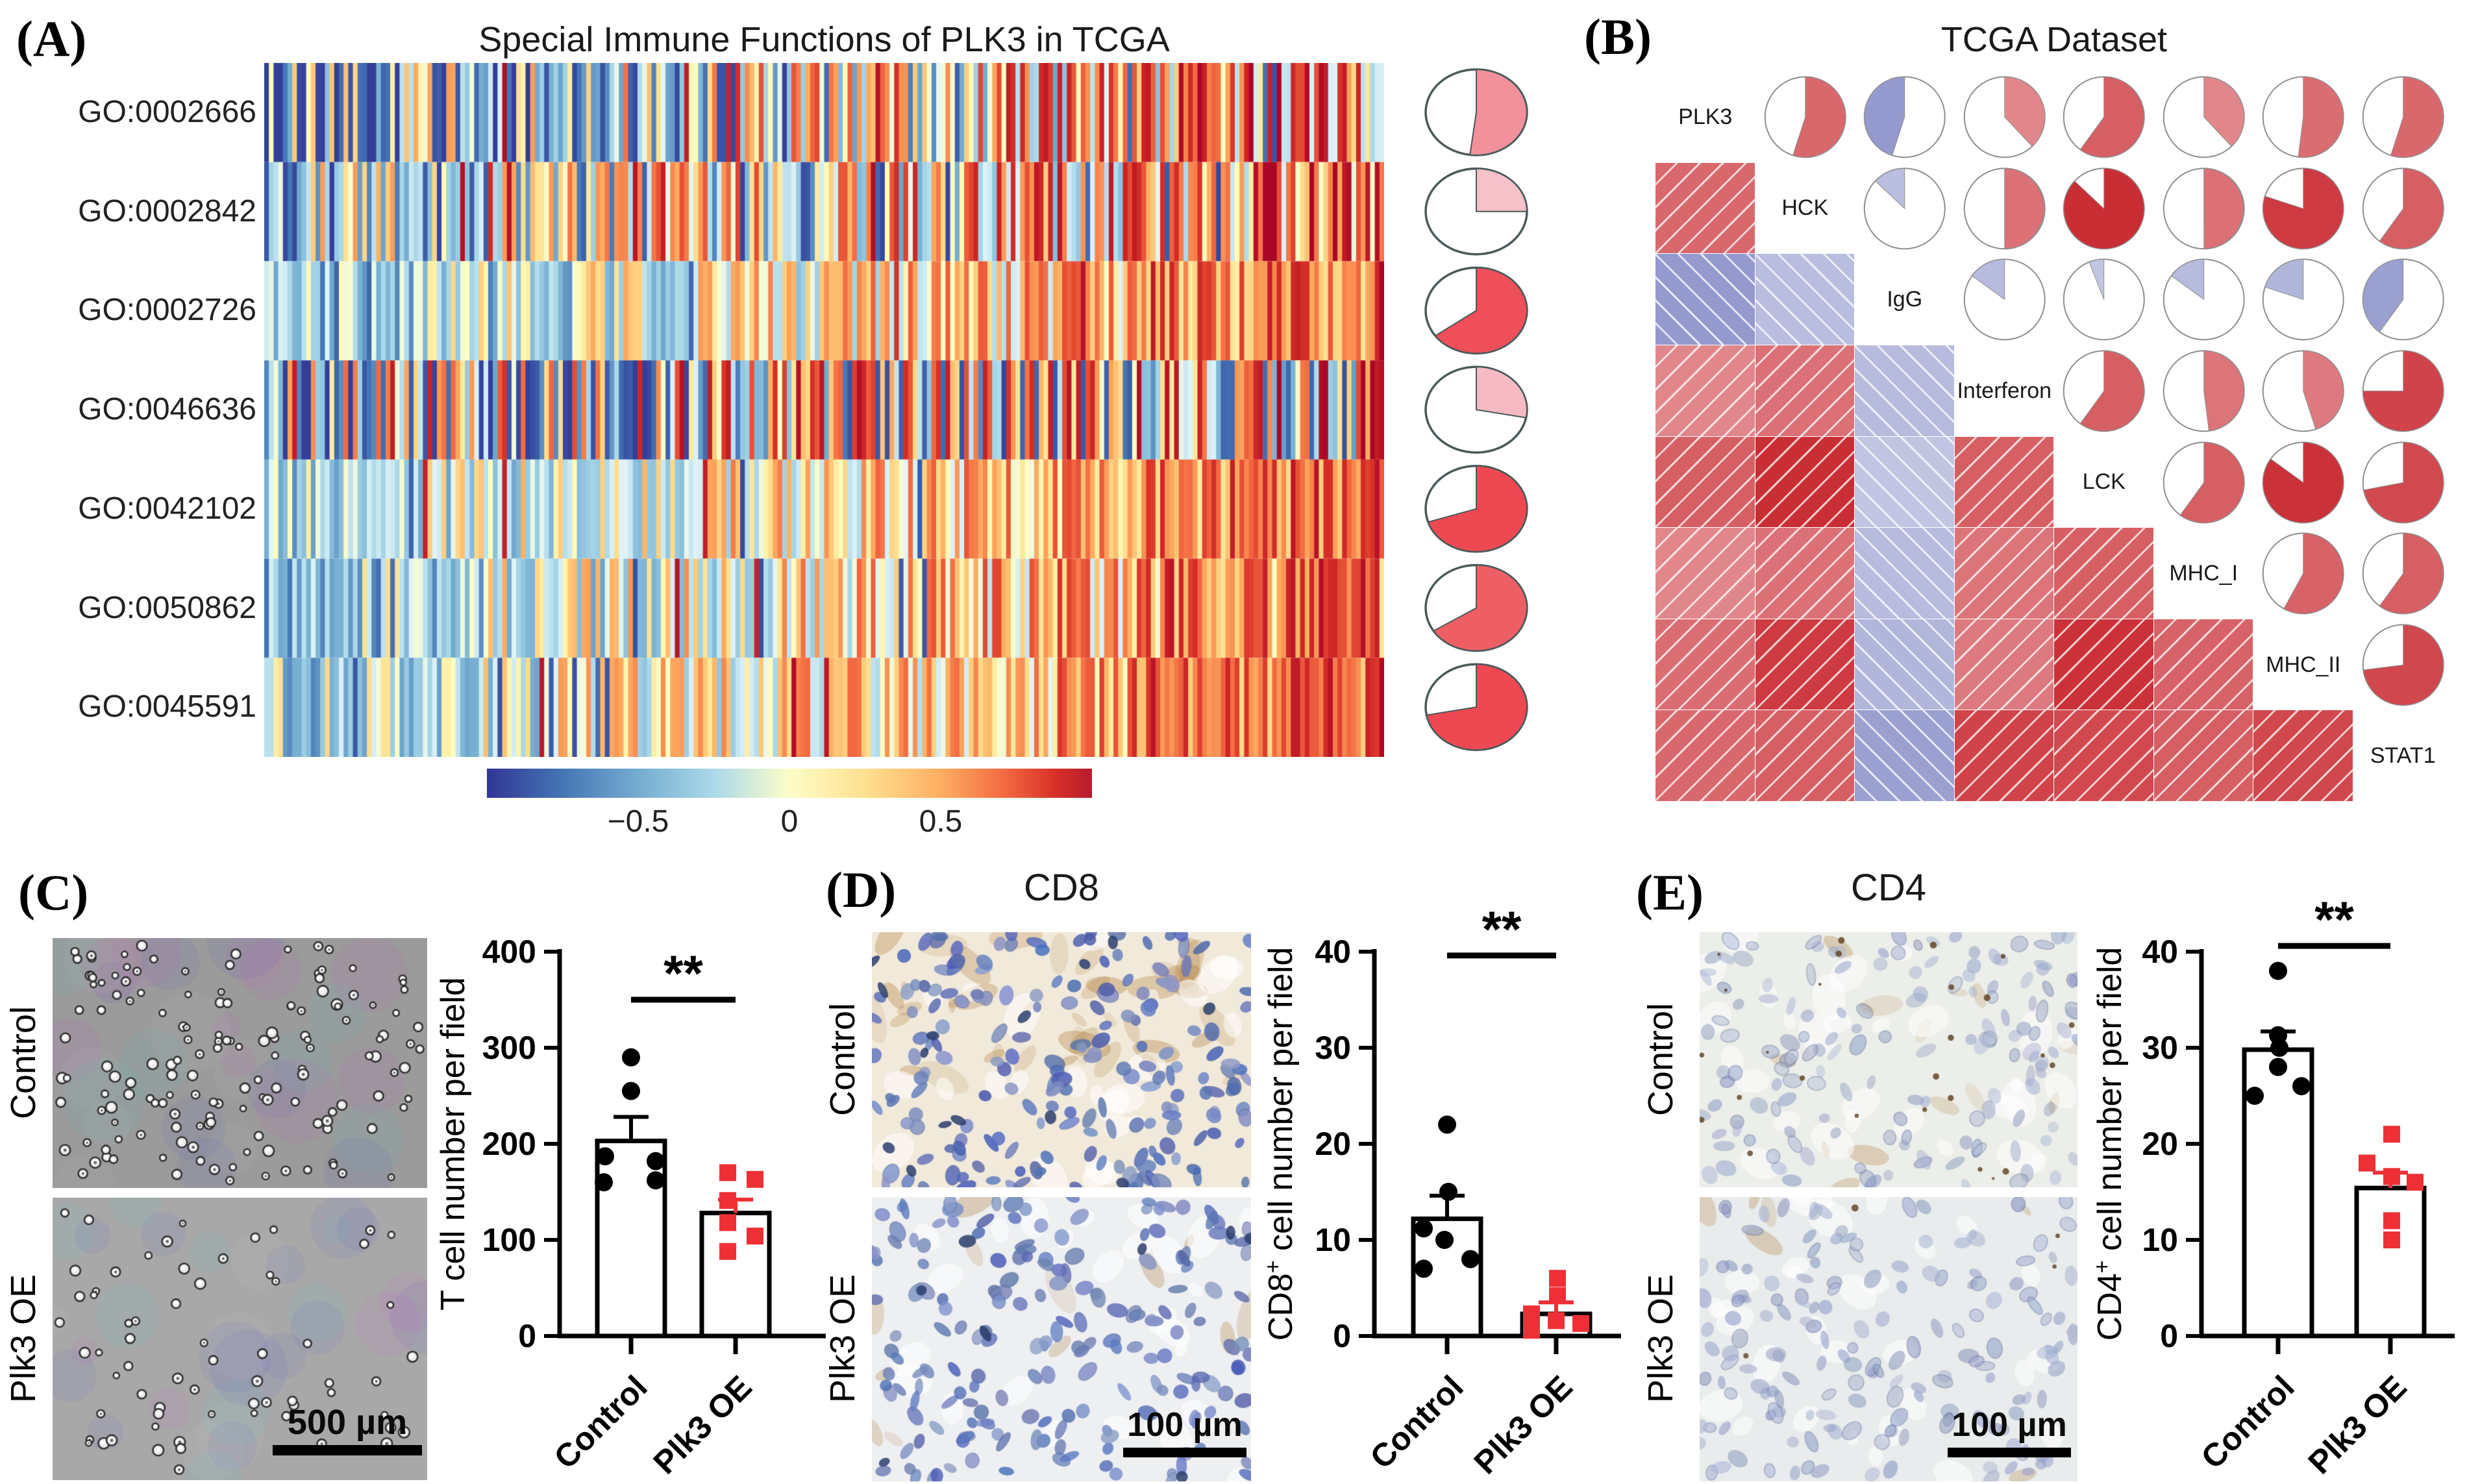 This screenshot has width=2467, height=1484. Describe the element at coordinates (1618, 36) in the screenshot. I see `panel-b-letter: (B)` at that location.